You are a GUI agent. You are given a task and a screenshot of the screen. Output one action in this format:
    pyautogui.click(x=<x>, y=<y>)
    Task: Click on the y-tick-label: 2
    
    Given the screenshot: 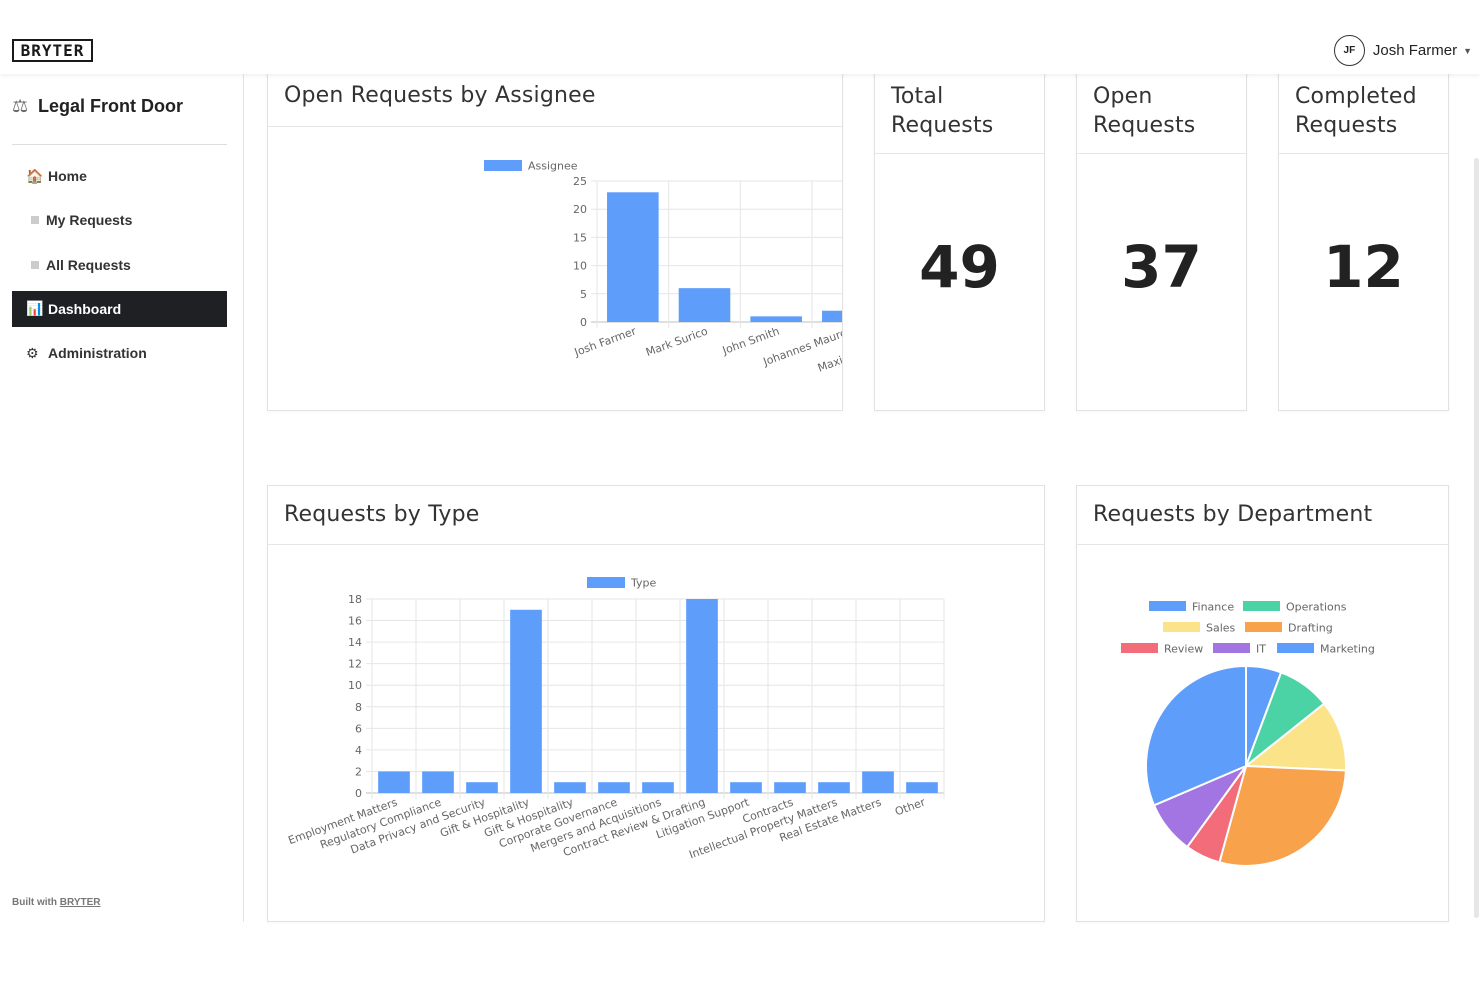 What is the action you would take?
    pyautogui.click(x=358, y=771)
    